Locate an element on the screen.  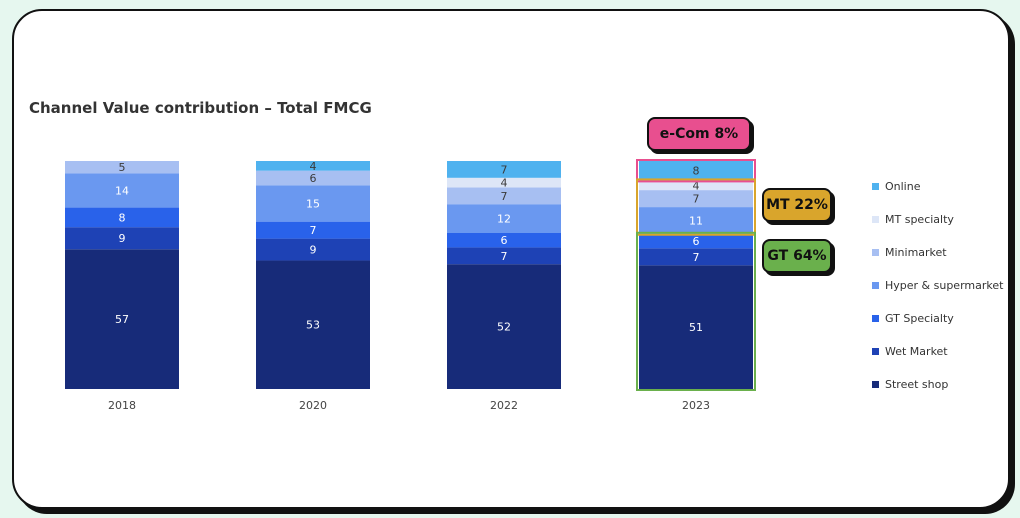
x-tick-2018: 2018 is located at coordinates (122, 405).